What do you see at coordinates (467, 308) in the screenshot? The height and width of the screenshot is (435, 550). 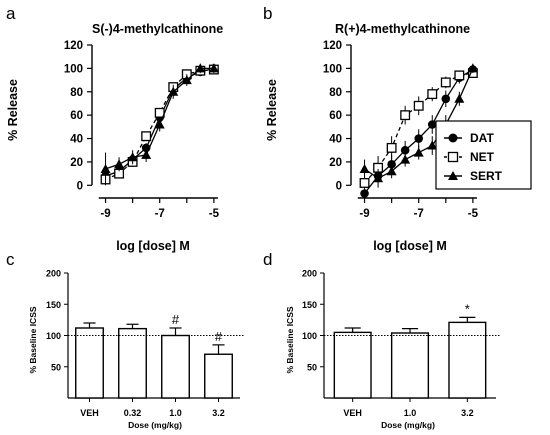 I see `panel-d-significance-mark: *` at bounding box center [467, 308].